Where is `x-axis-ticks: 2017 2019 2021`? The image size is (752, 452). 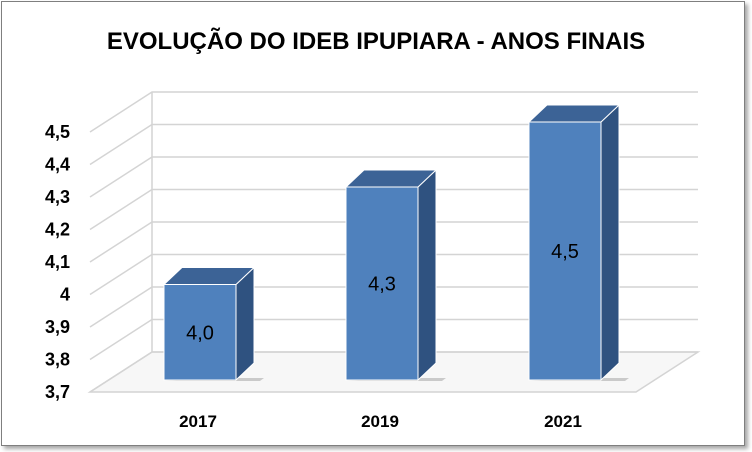 x-axis-ticks: 2017 2019 2021 is located at coordinates (380, 421).